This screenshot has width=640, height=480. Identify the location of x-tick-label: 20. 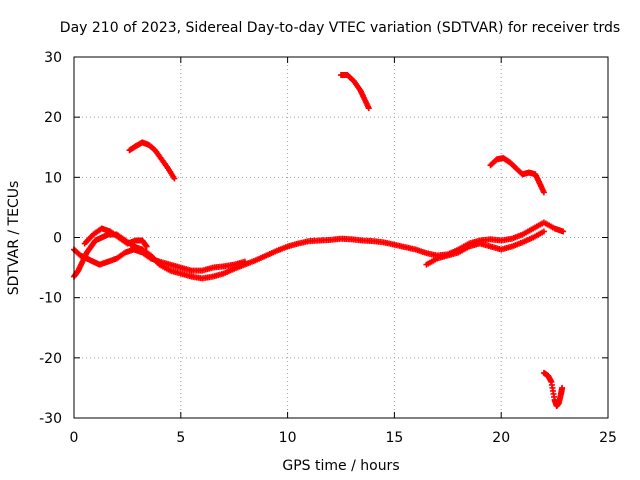
(501, 438).